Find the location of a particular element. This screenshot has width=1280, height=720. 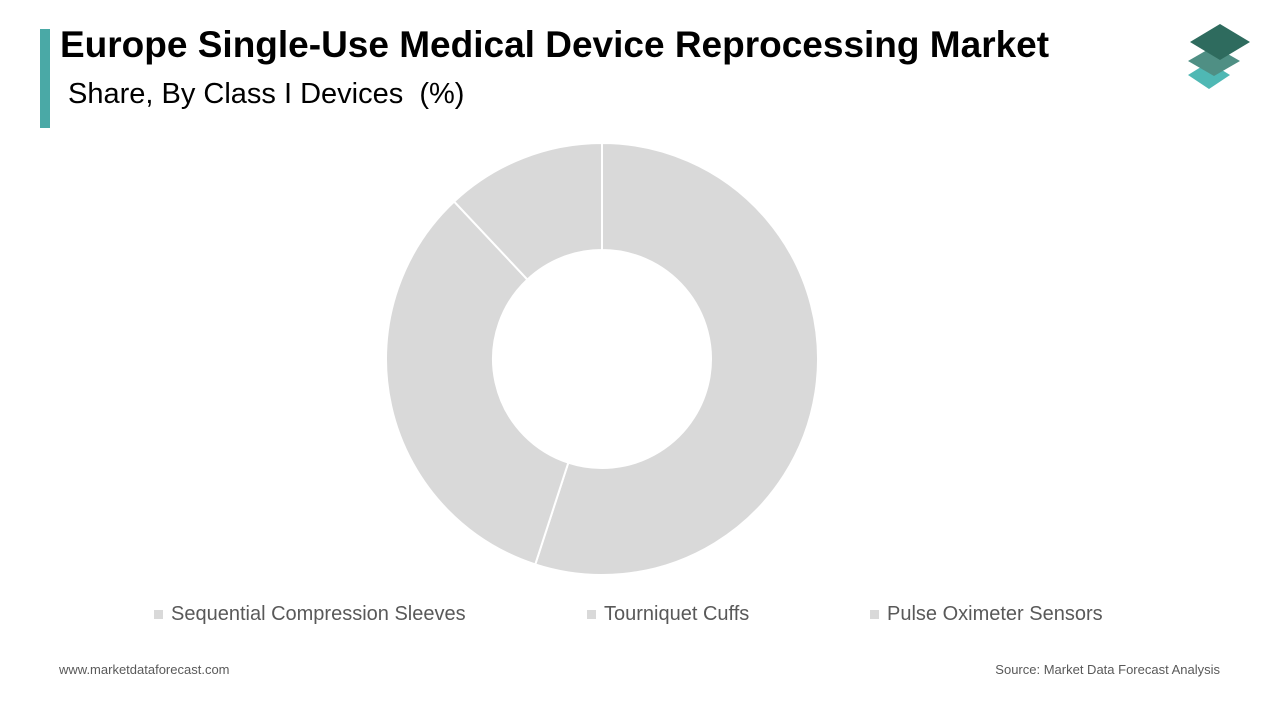

legend-label: Tourniquet Cuffs is located at coordinates (677, 613).